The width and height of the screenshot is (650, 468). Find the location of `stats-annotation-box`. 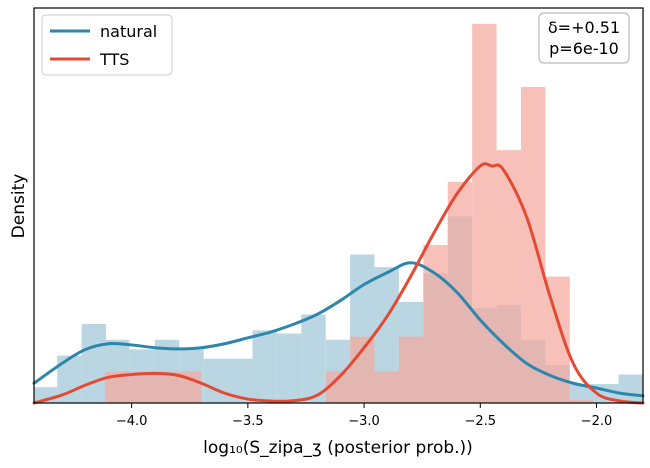

stats-annotation-box is located at coordinates (584, 38).